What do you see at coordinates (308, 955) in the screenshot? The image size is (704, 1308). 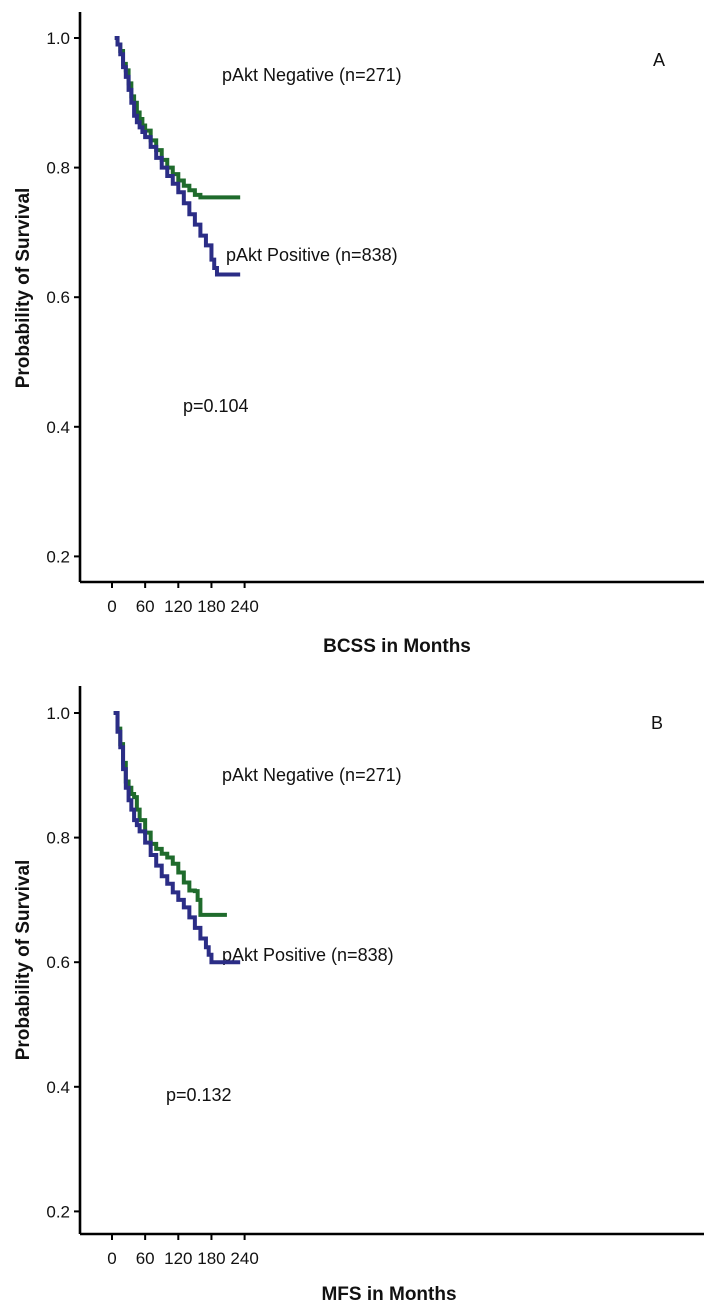 I see `panel-b-legend-positive: pAkt Positive (n=838)` at bounding box center [308, 955].